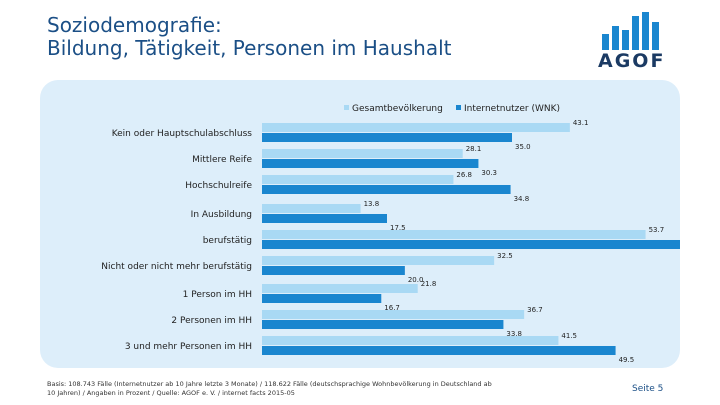 This screenshot has height=405, width=720. What do you see at coordinates (227, 241) in the screenshot?
I see `category-label: berufstätig` at bounding box center [227, 241].